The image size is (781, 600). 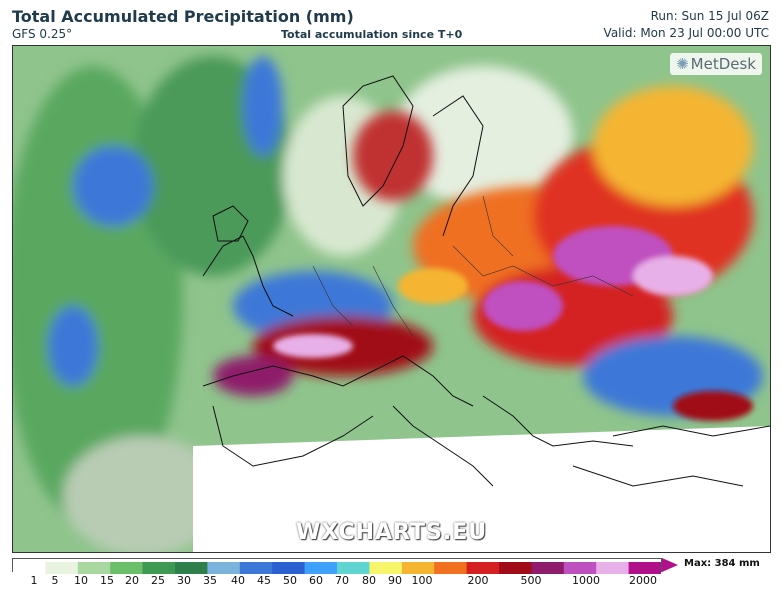 I want to click on legend-tick-label: 200, so click(x=478, y=580).